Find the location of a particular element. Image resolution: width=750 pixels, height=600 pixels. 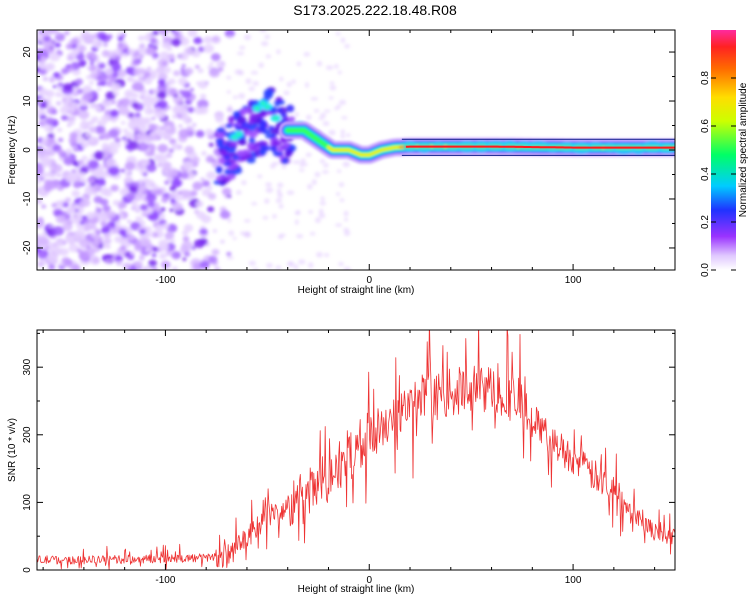

spectrogram-hotspot-core is located at coordinates (257, 108).